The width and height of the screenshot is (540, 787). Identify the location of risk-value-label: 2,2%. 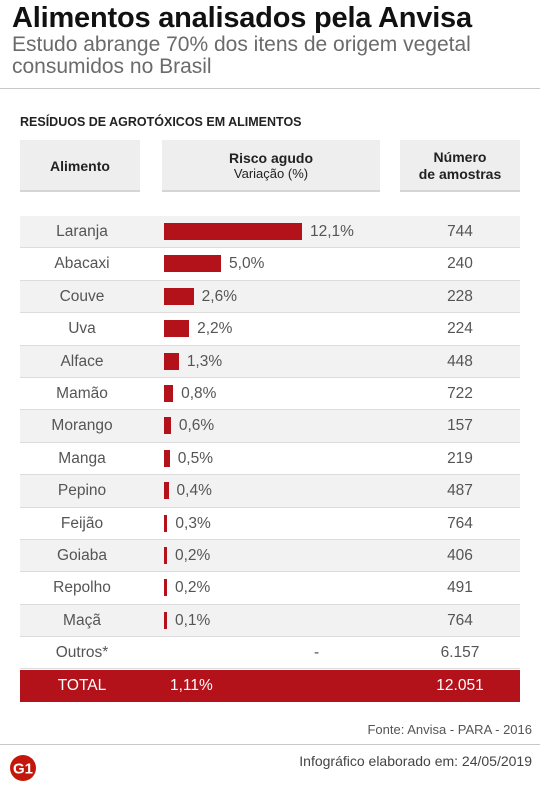
(215, 329).